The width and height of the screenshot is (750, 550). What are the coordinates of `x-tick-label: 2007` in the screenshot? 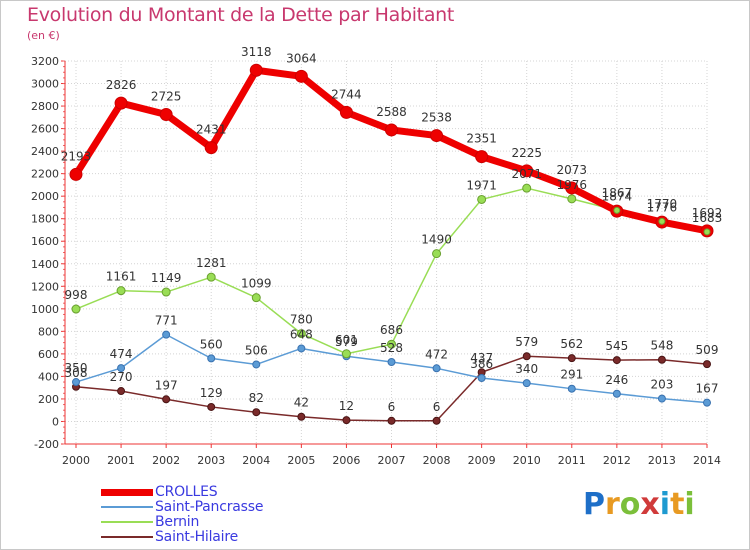 It's located at (392, 460).